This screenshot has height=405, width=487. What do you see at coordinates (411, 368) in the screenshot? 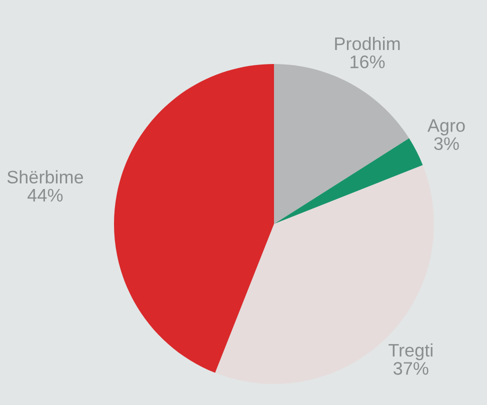
I see `data-label: 37%` at bounding box center [411, 368].